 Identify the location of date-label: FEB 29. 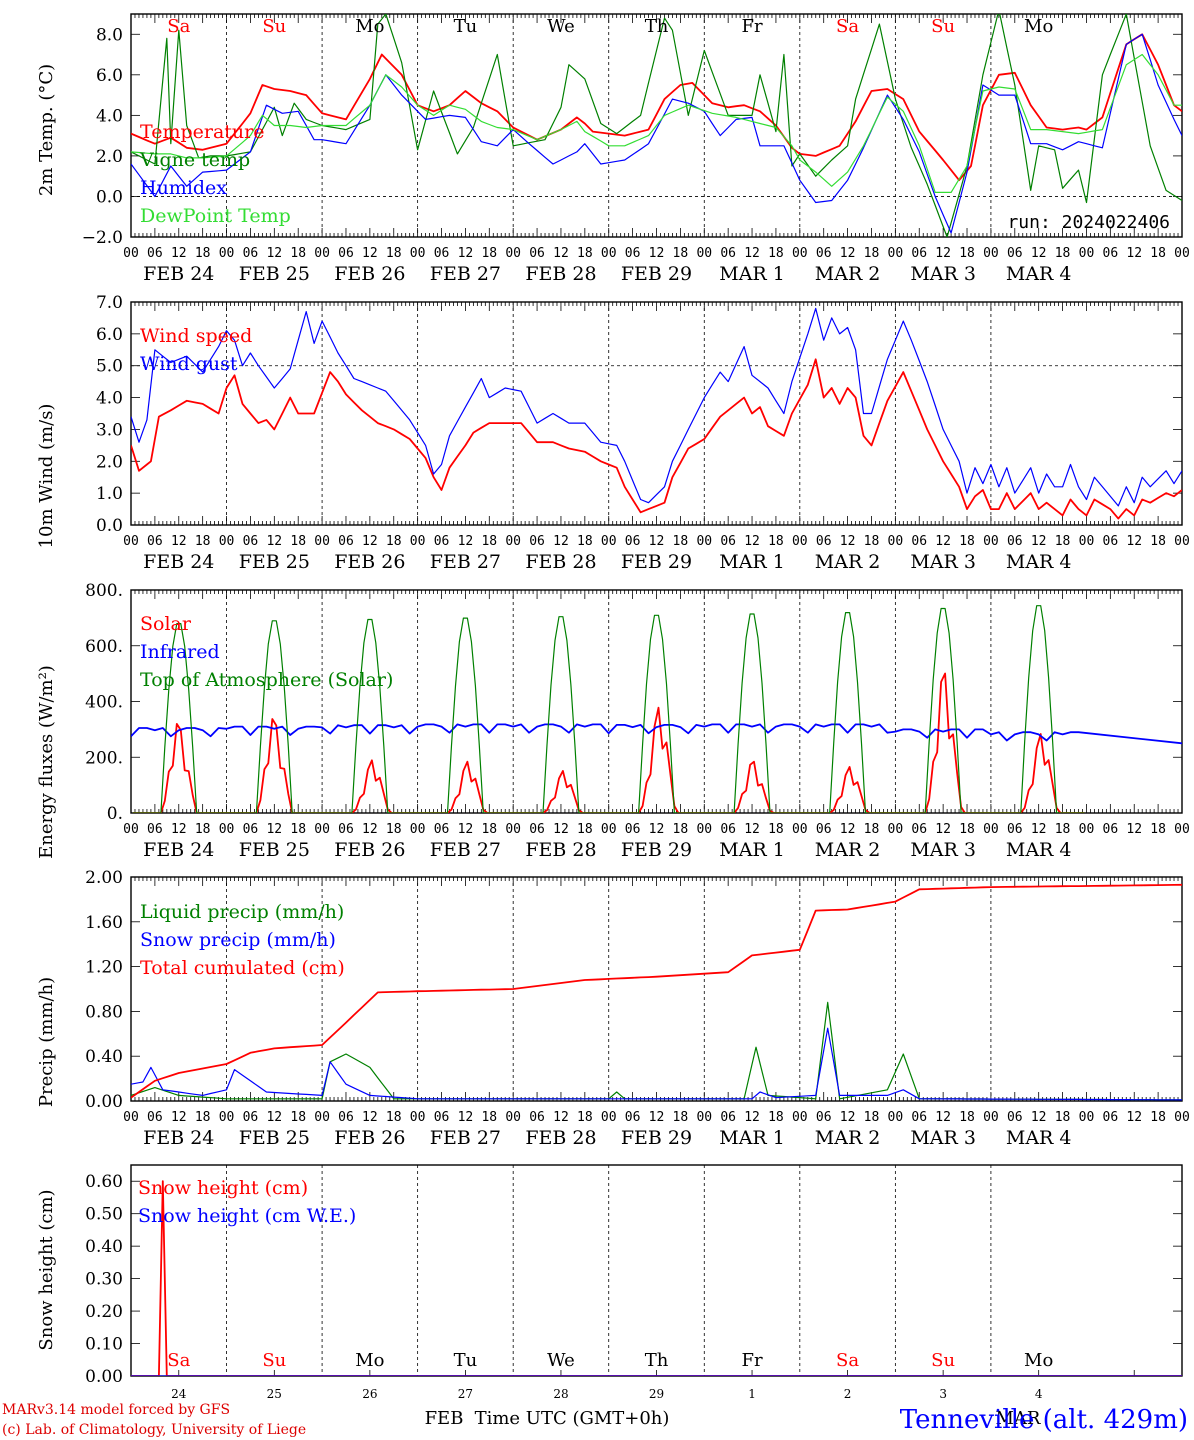
(656, 562).